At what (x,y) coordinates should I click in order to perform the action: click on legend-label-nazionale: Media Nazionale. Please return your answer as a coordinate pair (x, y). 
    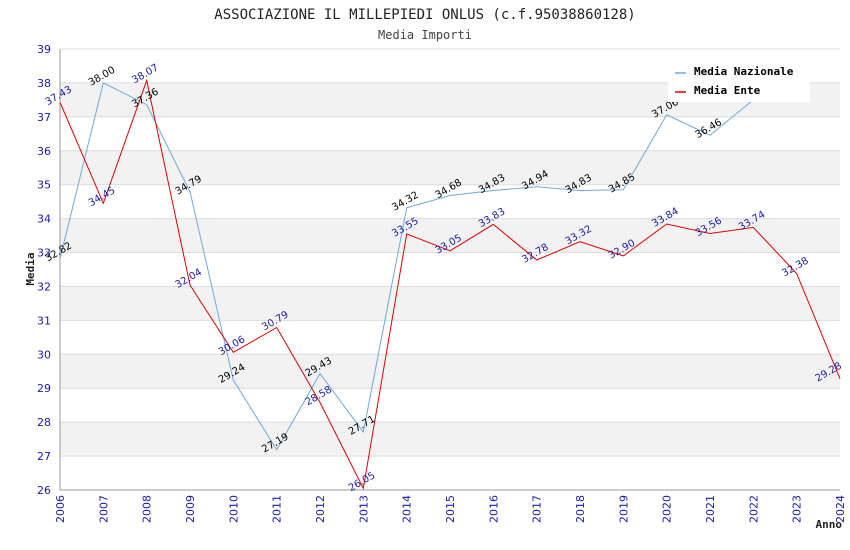
    Looking at the image, I should click on (744, 71).